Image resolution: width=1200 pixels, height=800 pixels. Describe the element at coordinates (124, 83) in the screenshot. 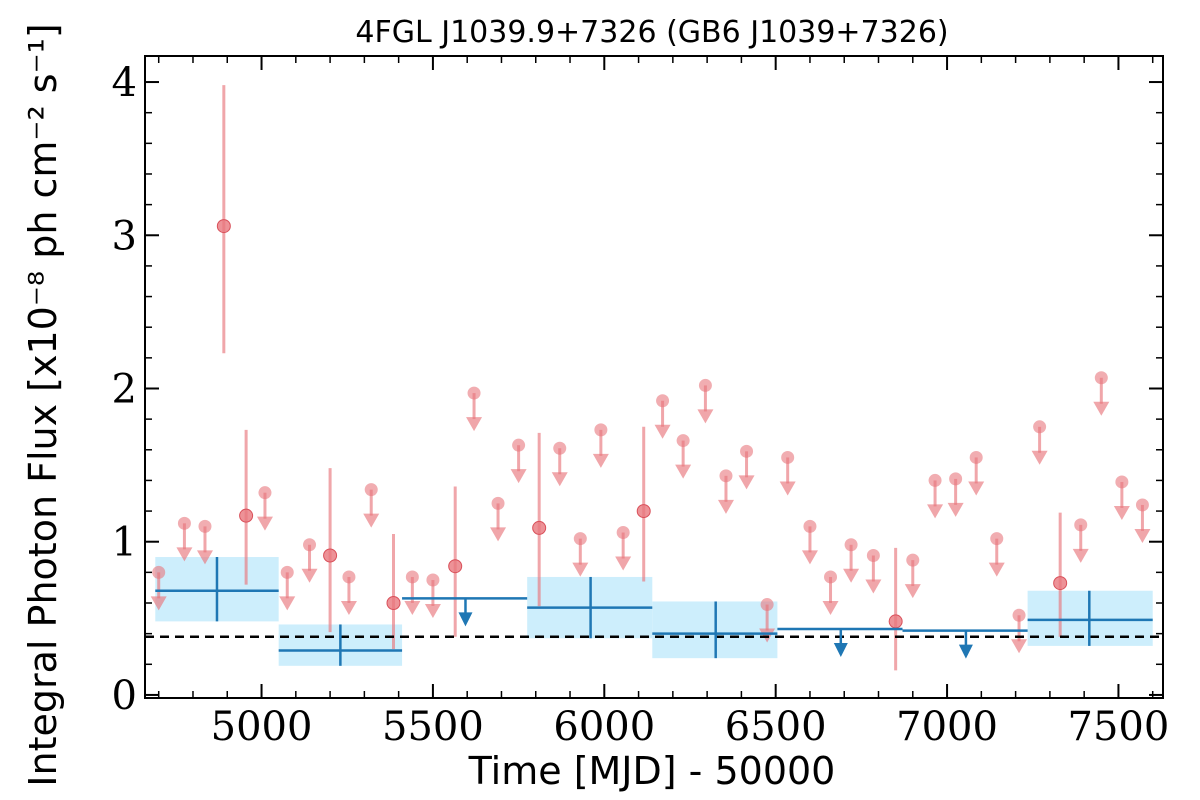

I see `y-tick-label: 4` at that location.